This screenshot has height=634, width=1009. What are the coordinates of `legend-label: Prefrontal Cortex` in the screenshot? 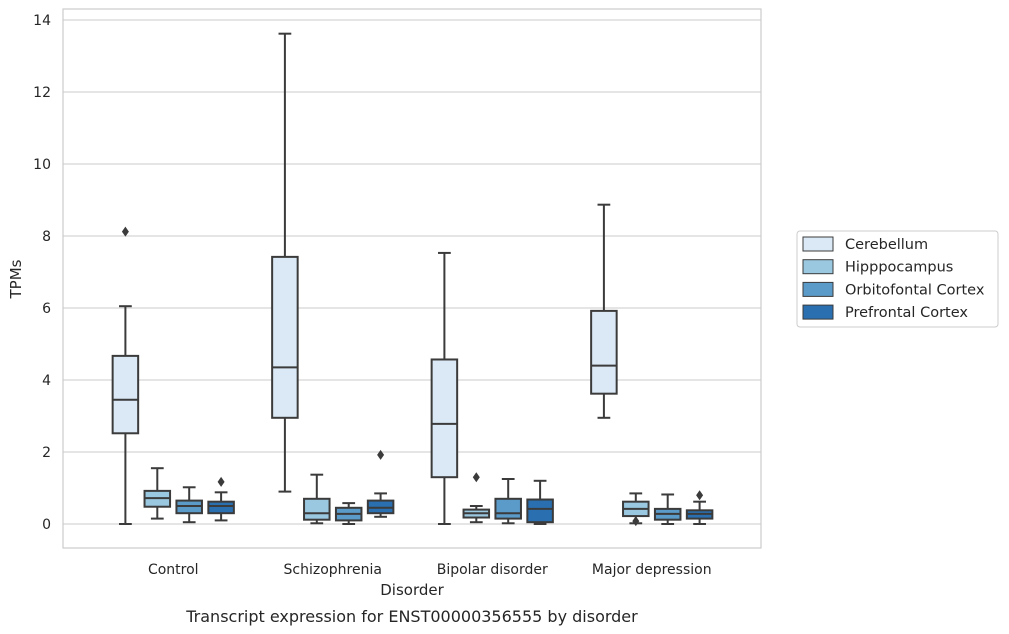 It's located at (906, 313).